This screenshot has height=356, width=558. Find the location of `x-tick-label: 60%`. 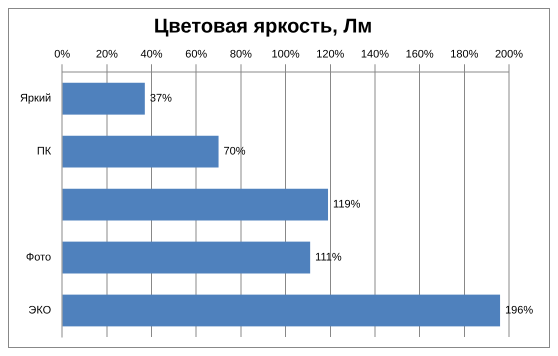

x-tick-label: 60% is located at coordinates (196, 54).